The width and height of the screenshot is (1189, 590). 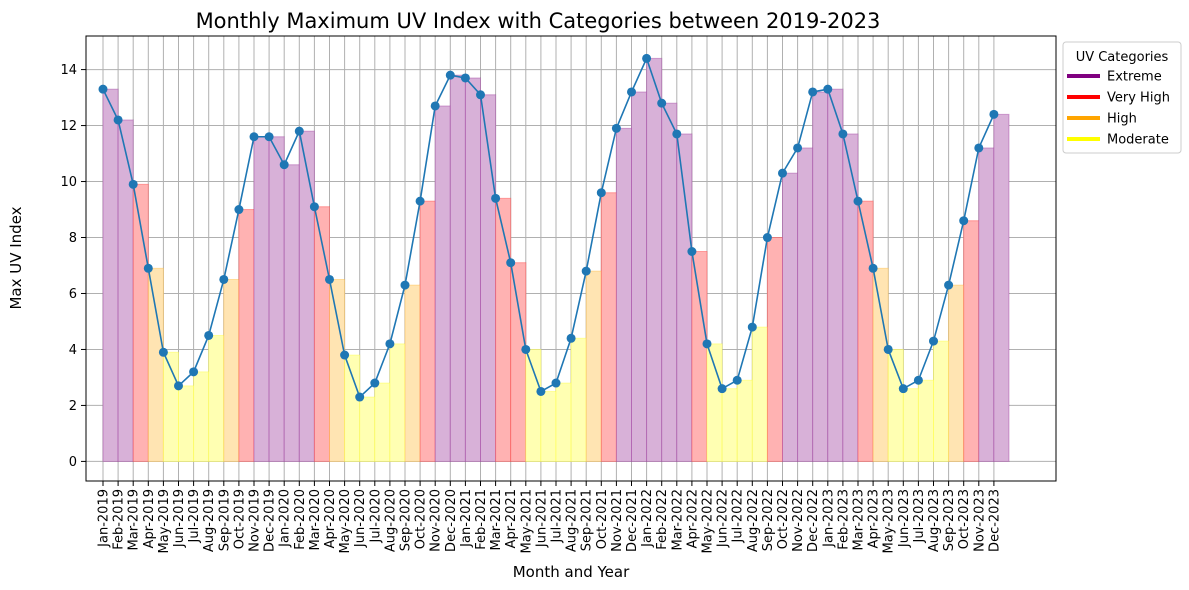 I want to click on legend-box, so click(x=1122, y=97).